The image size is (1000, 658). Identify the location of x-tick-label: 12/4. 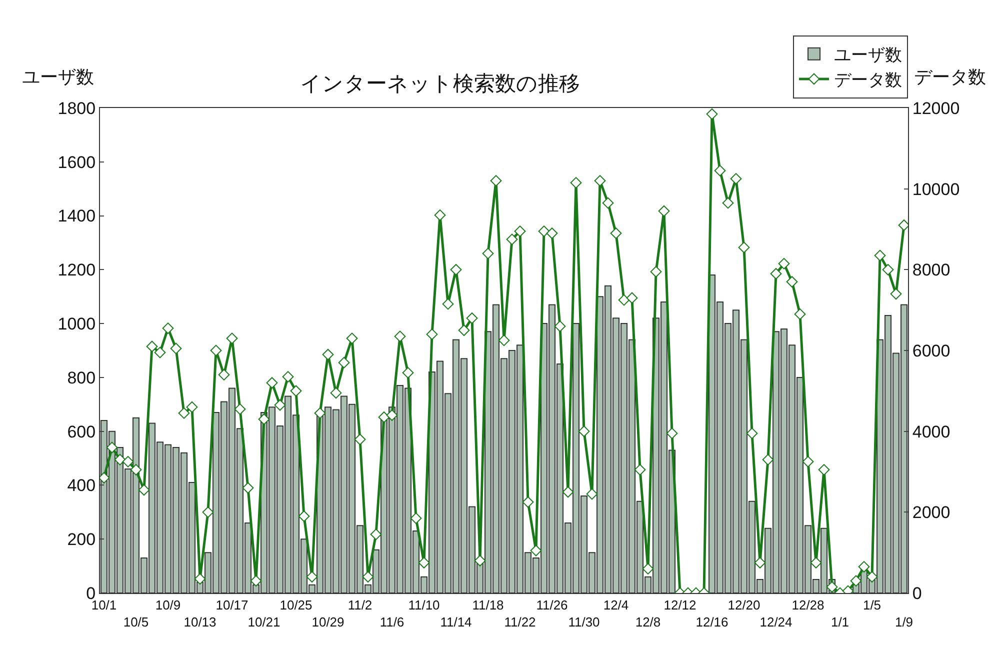
(616, 605).